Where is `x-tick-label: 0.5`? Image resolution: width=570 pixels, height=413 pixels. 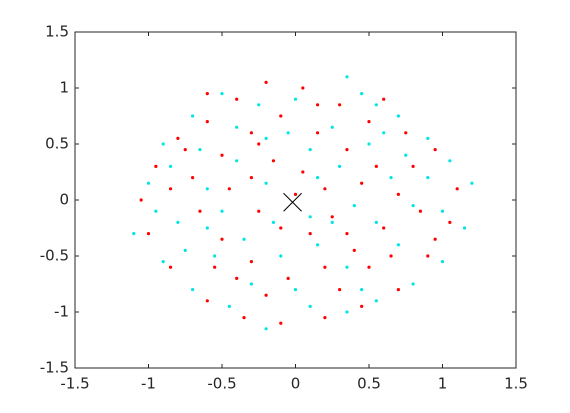
x-tick-label: 0.5 is located at coordinates (369, 384).